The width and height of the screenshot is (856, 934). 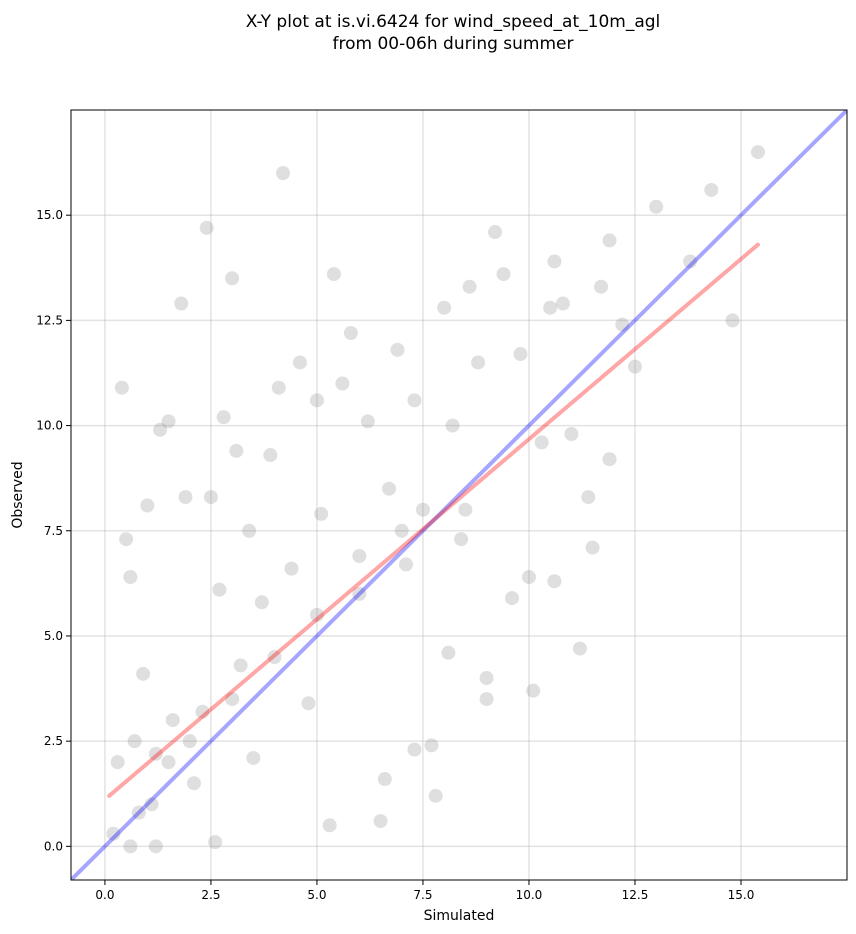 What do you see at coordinates (49, 215) in the screenshot?
I see `y-tick-label: 15.0` at bounding box center [49, 215].